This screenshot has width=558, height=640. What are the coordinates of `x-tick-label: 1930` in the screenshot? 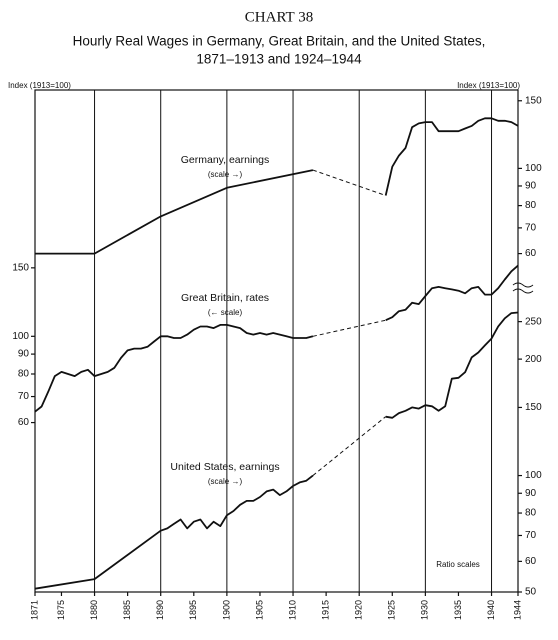 It's located at (425, 610).